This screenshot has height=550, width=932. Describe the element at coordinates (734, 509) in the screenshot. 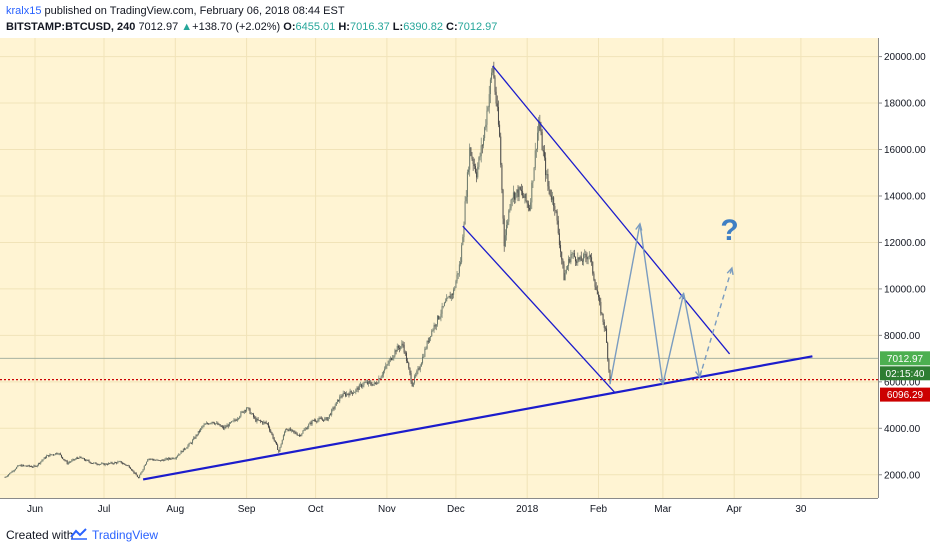

I see `x-tick-label: Apr` at that location.